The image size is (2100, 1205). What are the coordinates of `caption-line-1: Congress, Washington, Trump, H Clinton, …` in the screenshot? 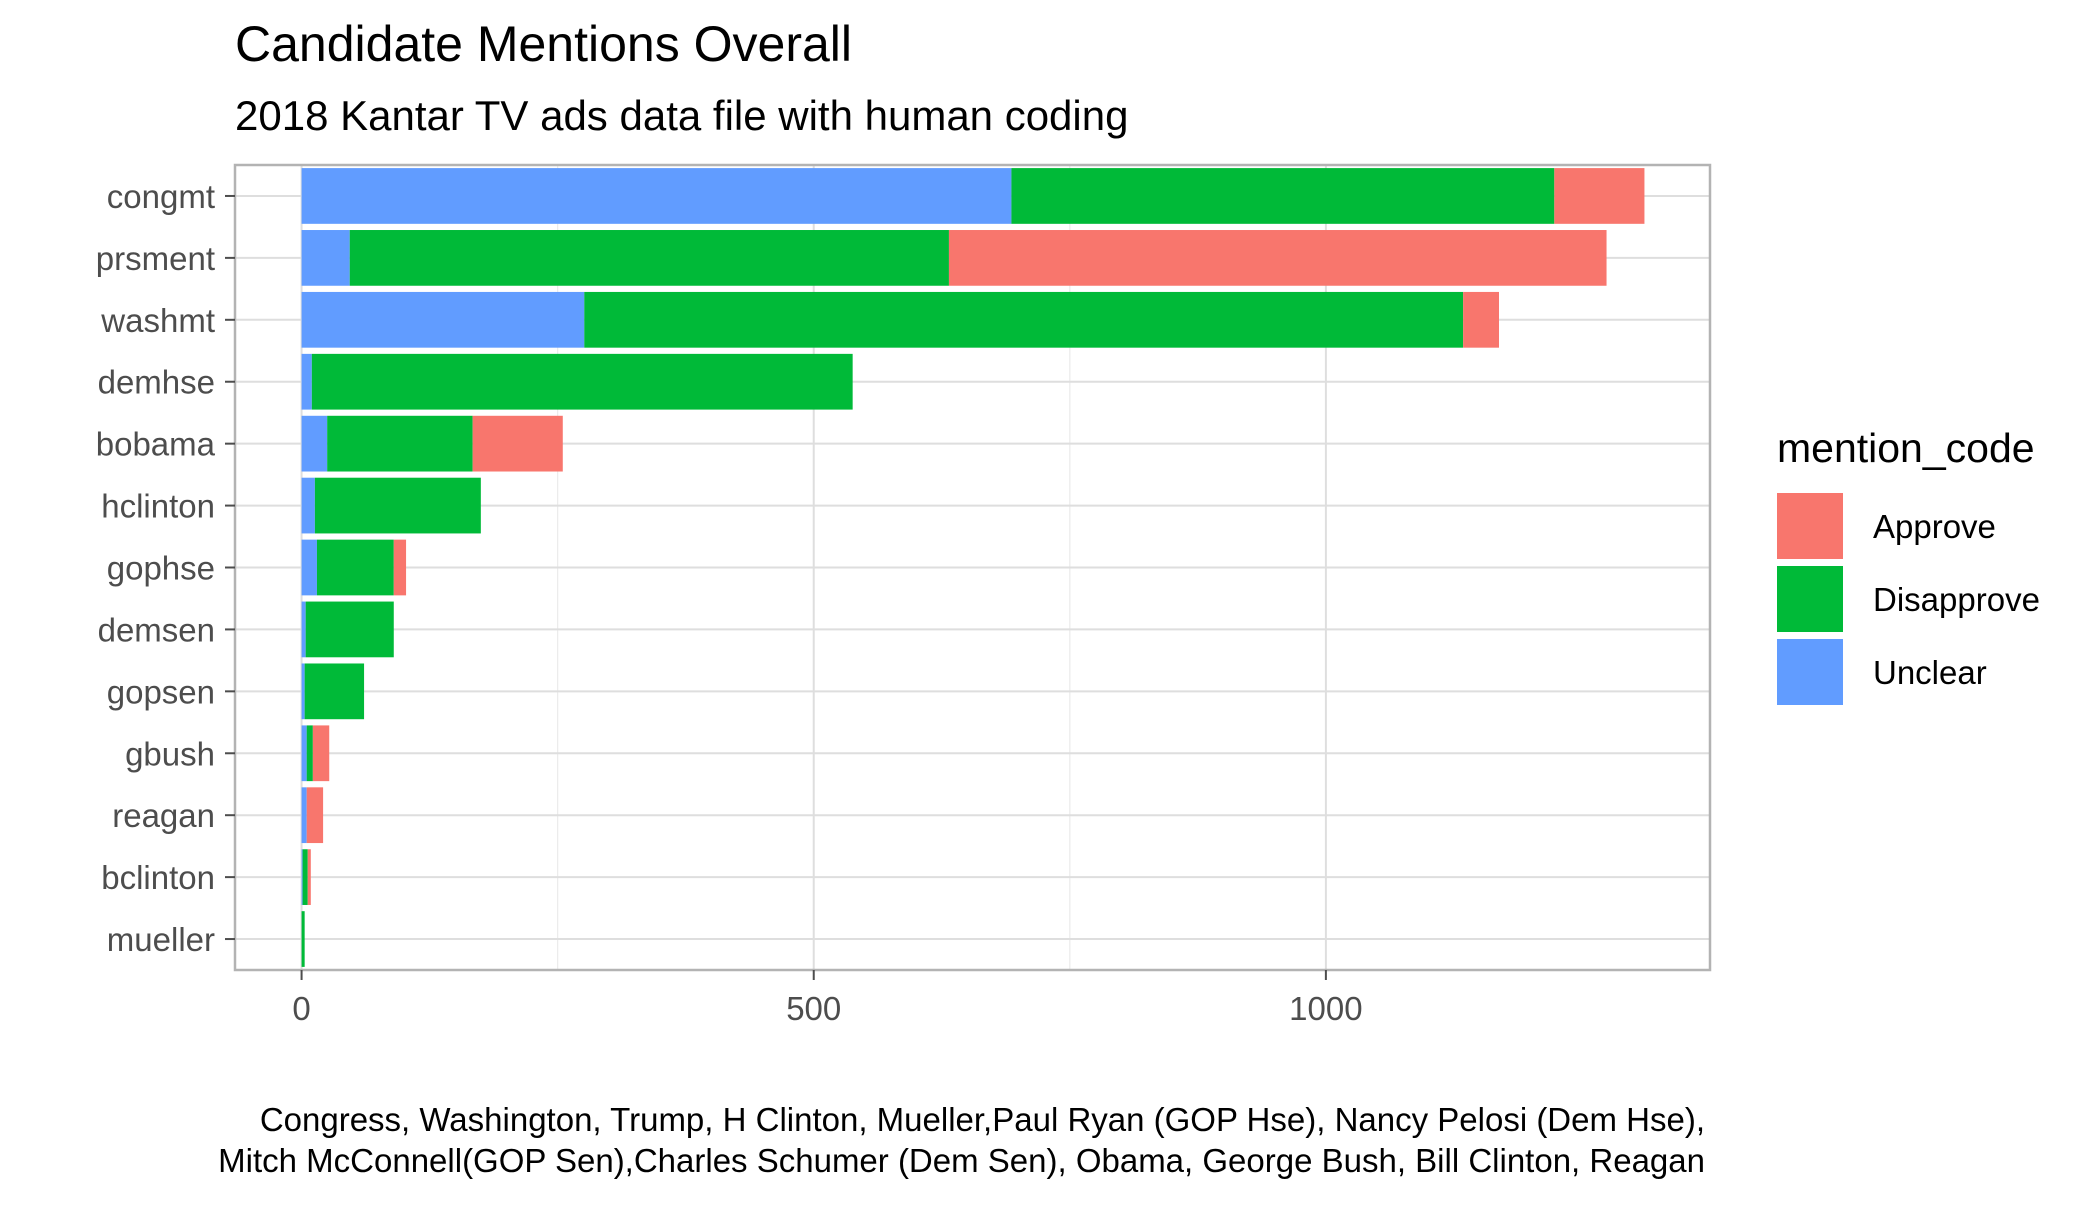 It's located at (982, 1119).